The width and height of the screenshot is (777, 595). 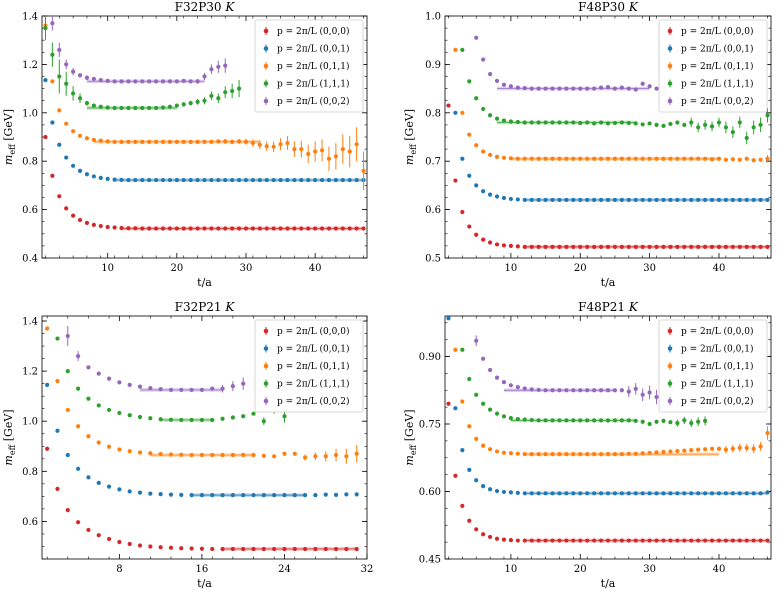 I want to click on legend-entry: p = 2π/L (0,1,1), so click(x=306, y=66).